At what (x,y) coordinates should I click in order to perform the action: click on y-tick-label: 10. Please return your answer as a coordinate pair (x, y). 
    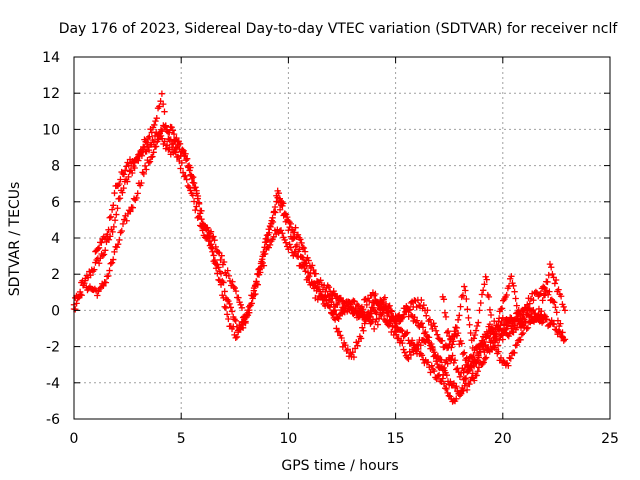
    Looking at the image, I should click on (51, 130).